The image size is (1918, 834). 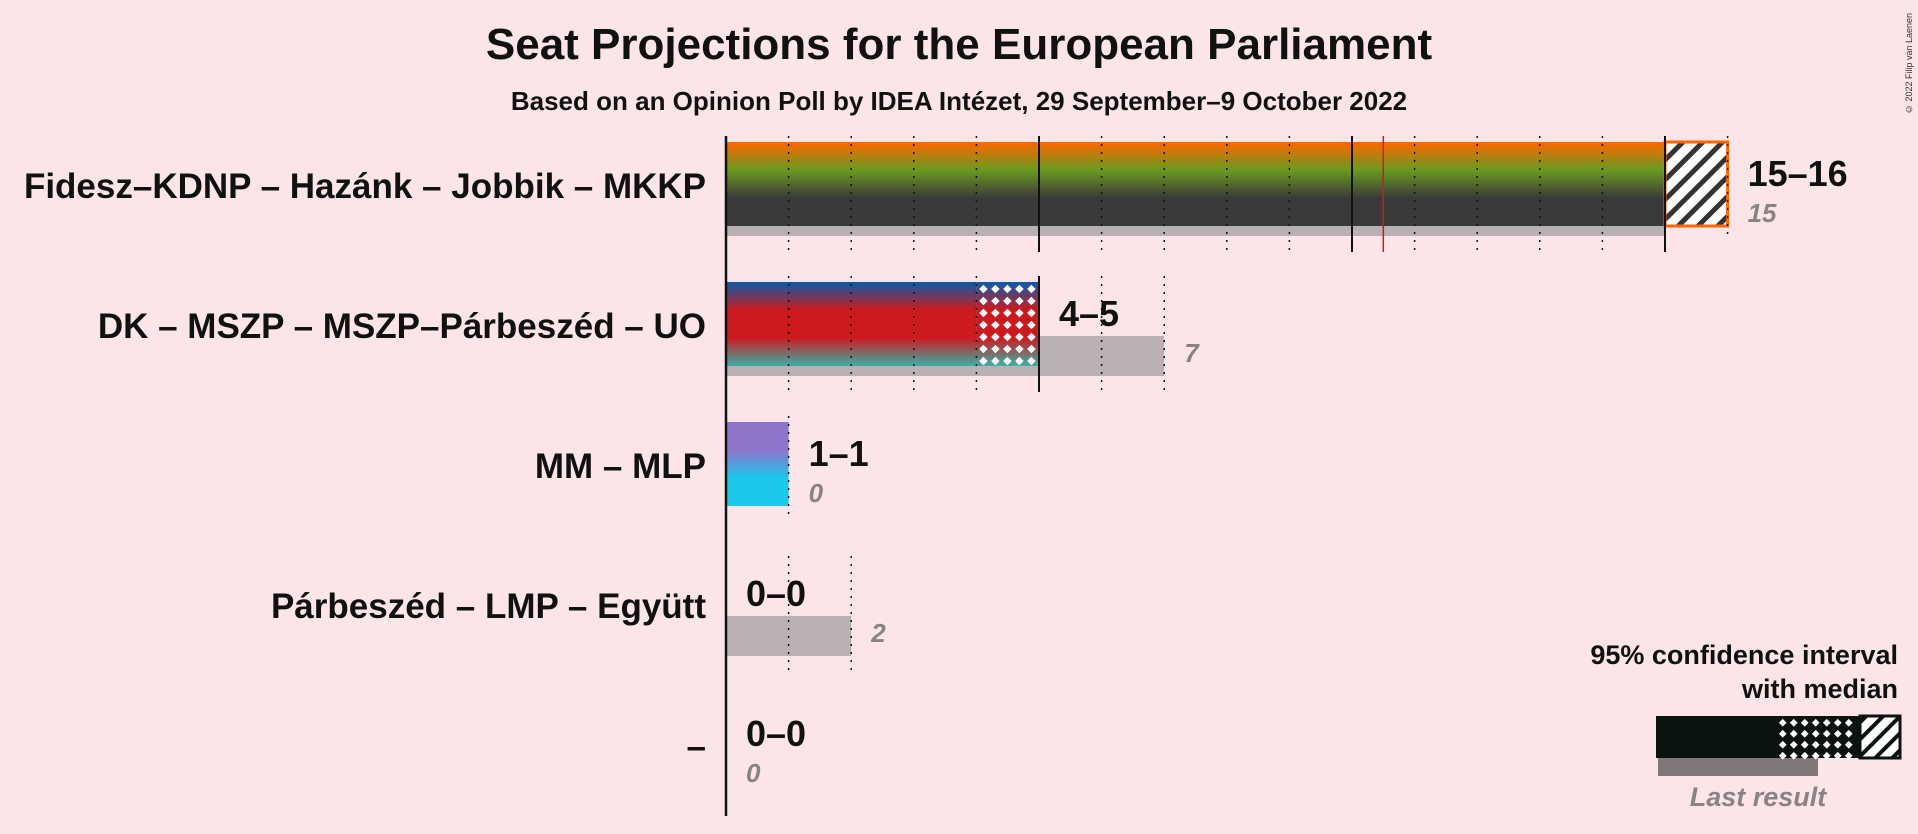 I want to click on range-label-0: 15–16, so click(x=1798, y=173).